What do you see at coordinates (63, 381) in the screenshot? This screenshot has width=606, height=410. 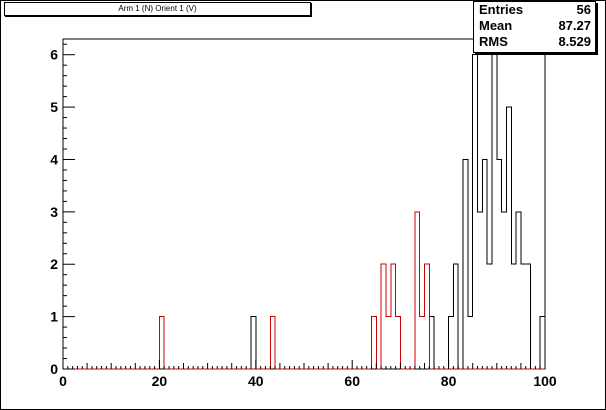 I see `x-tick-label-0: 0` at bounding box center [63, 381].